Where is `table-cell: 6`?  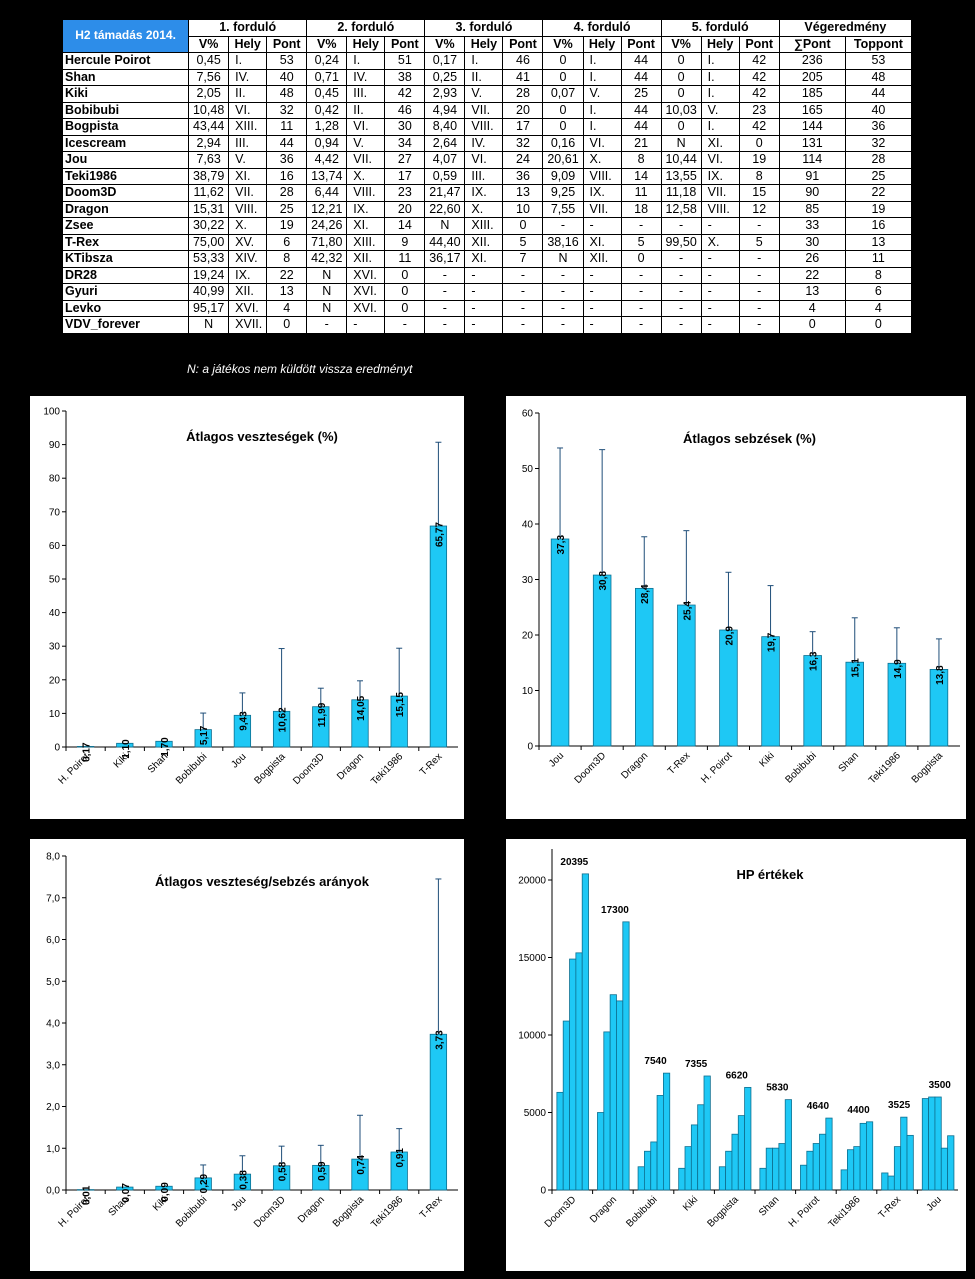 table-cell: 6 is located at coordinates (287, 242).